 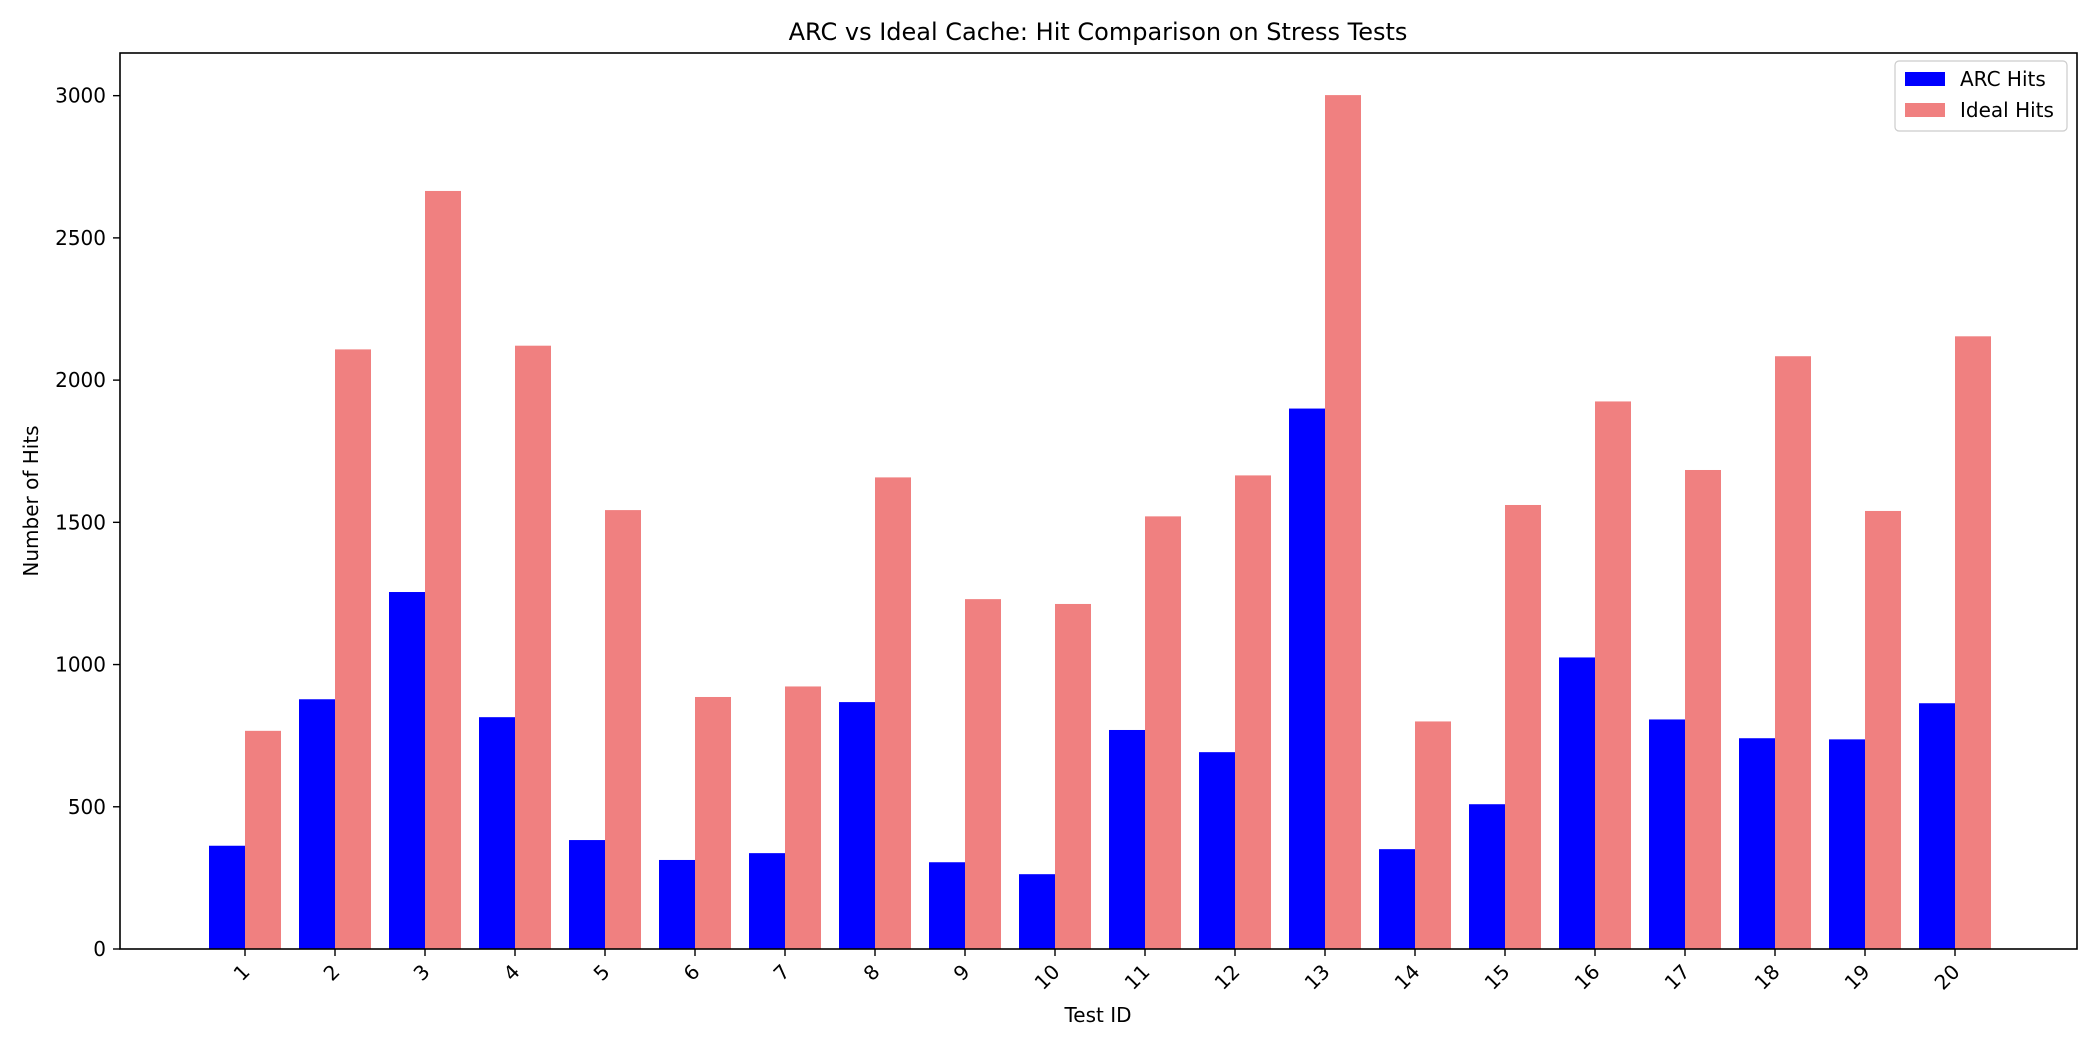 What do you see at coordinates (1097, 972) in the screenshot?
I see `x-axis: 1 2 3 4 5 6 7 8 9 10 11 12 13 14 15 16 17 18 19 20` at bounding box center [1097, 972].